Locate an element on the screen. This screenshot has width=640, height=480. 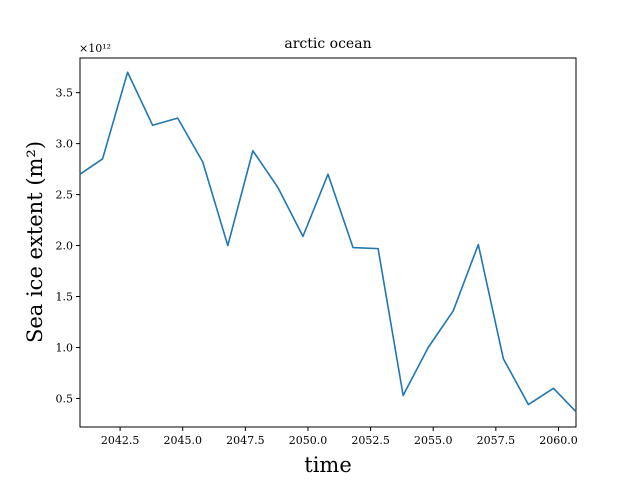
x-tick-label: 2047.5 is located at coordinates (245, 440).